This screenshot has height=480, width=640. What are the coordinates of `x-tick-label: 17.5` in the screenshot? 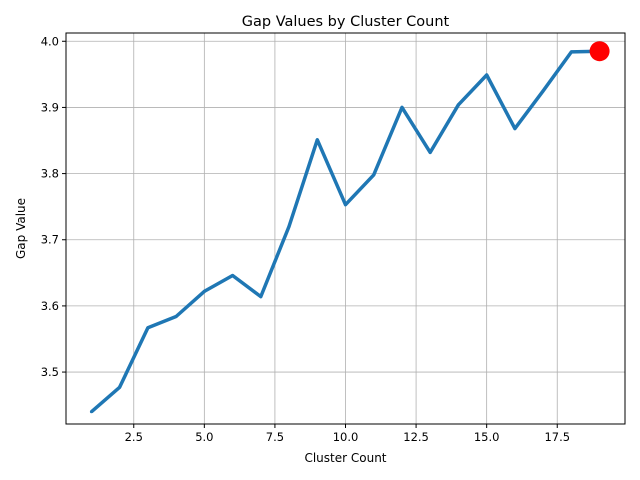 It's located at (557, 437).